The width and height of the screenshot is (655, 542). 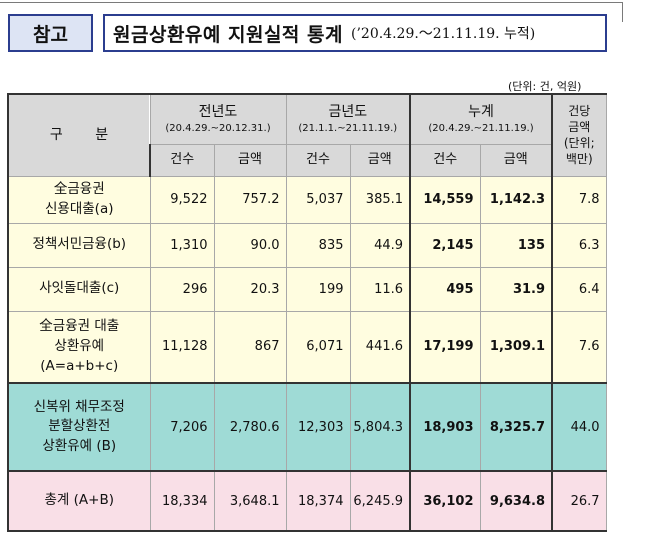 I want to click on page-top-rule, so click(x=311, y=2).